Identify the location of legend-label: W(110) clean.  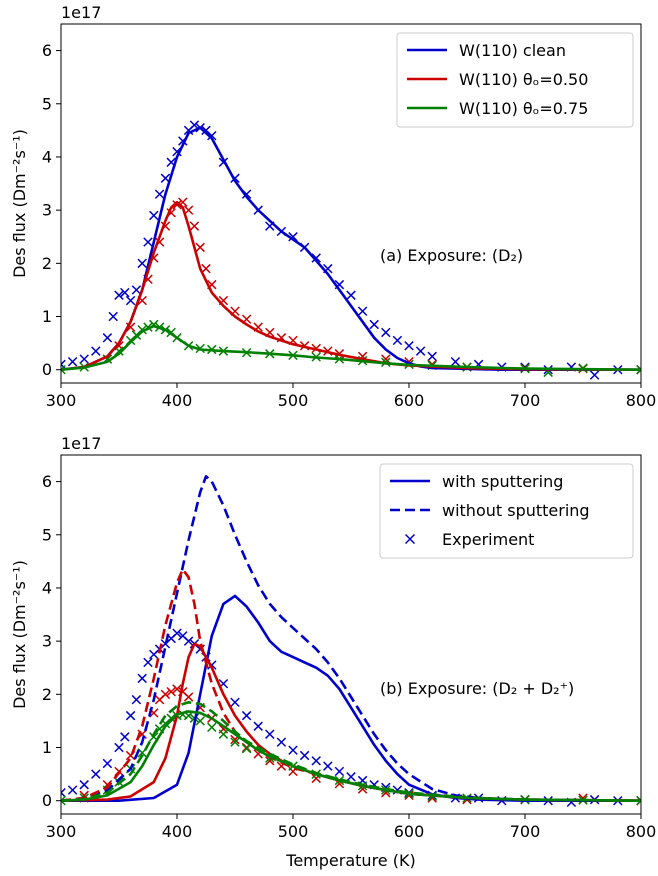
(512, 50).